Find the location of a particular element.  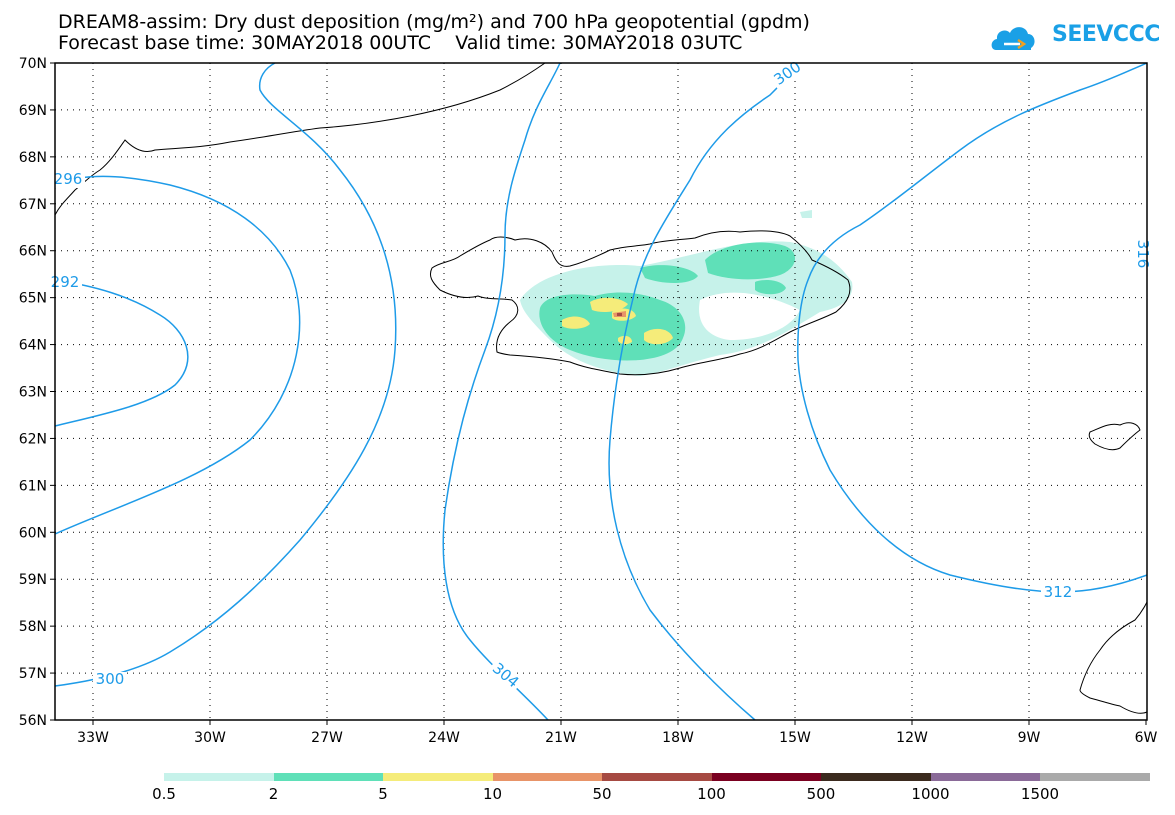

longitude-labels: 33W 30W 27W 24W 21W 18W 15W 12W 9W 6W is located at coordinates (617, 738).